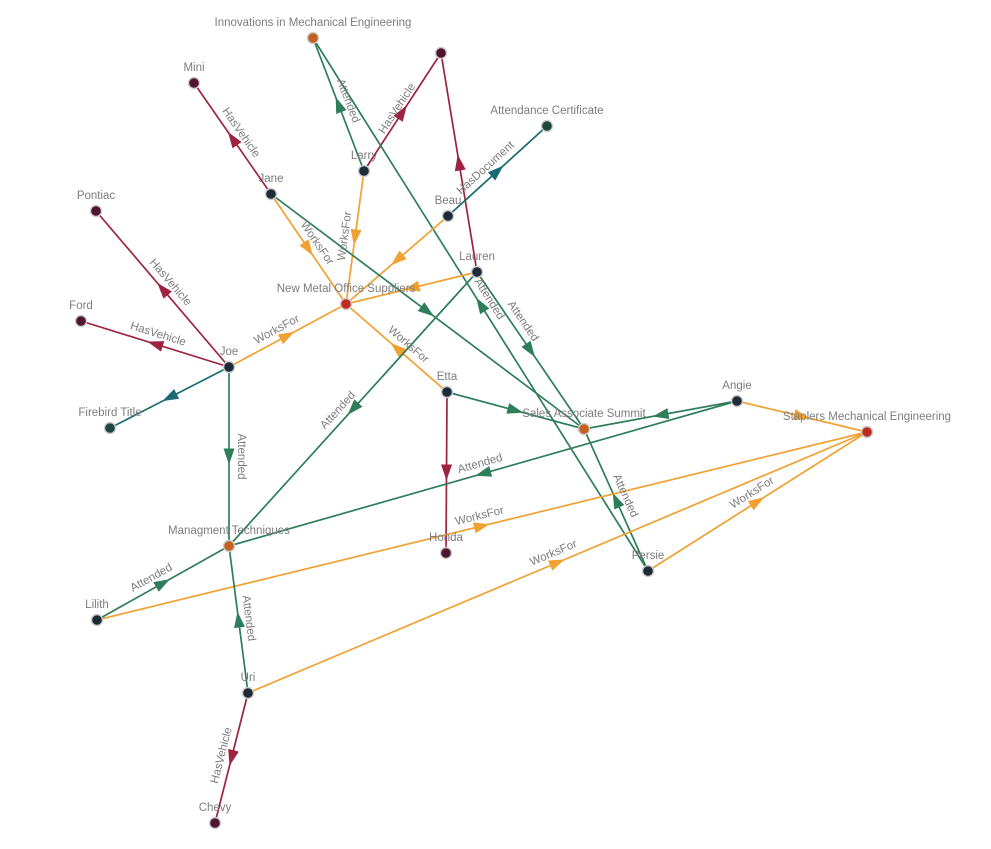 This screenshot has height=849, width=991. I want to click on edge-etta-honda, so click(447, 472).